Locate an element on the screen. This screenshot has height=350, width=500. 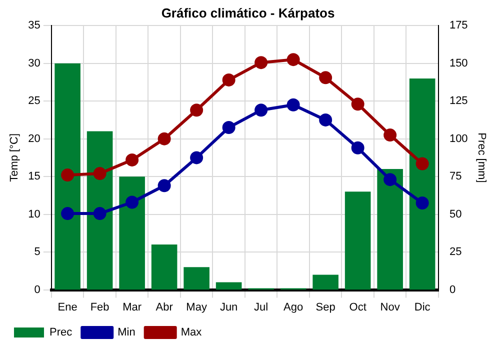
chart-title: Gráfico climático - Kárpatos is located at coordinates (248, 12).